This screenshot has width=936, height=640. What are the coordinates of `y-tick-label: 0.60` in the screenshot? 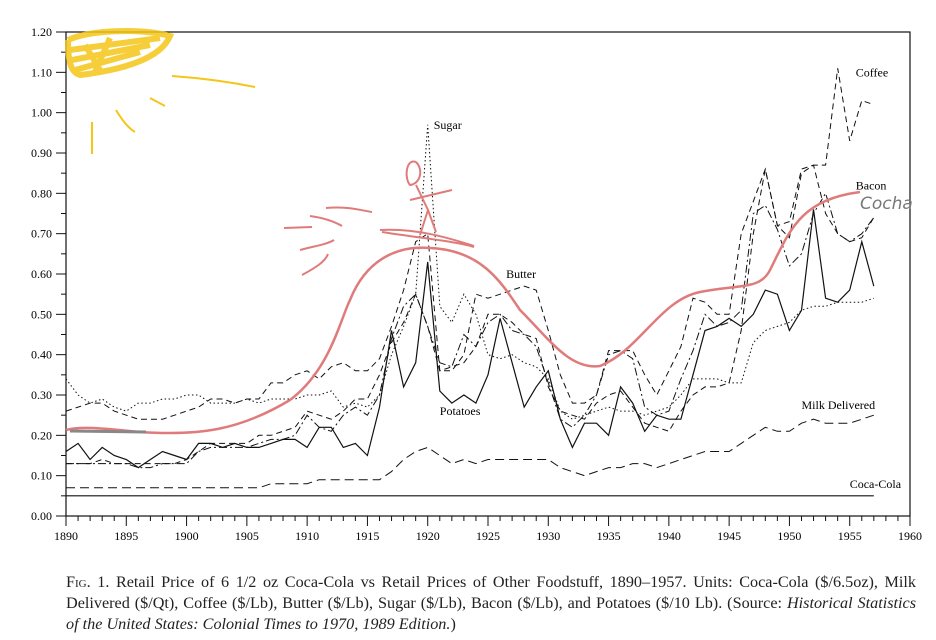 It's located at (41, 274).